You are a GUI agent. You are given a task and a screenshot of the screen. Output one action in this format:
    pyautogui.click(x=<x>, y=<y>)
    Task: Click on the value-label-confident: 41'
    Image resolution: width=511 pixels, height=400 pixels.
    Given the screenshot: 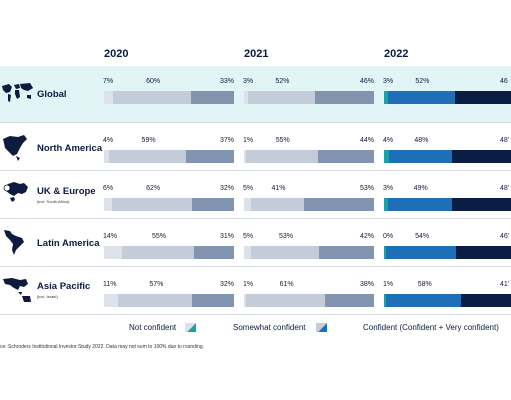 What is the action you would take?
    pyautogui.click(x=505, y=284)
    